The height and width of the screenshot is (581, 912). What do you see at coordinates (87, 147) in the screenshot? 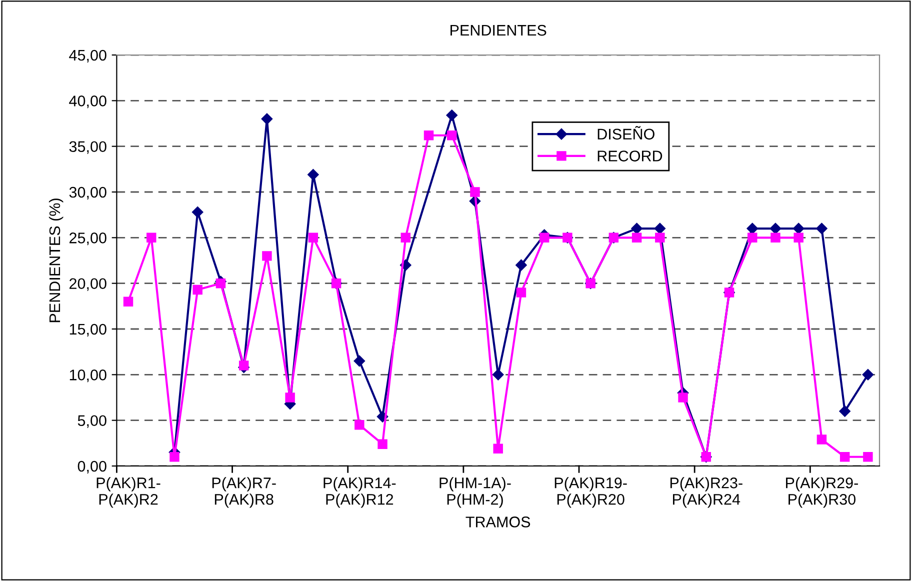
I see `y-tick-label: 35,00` at bounding box center [87, 147].